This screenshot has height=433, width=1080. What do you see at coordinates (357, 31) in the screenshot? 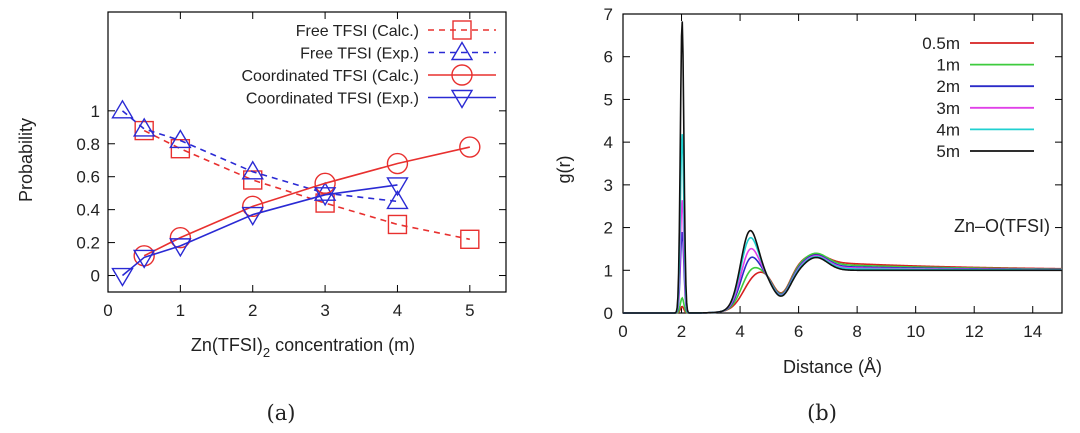
I see `panel-a-legend-label: Free TFSI (Calc.)` at bounding box center [357, 31].